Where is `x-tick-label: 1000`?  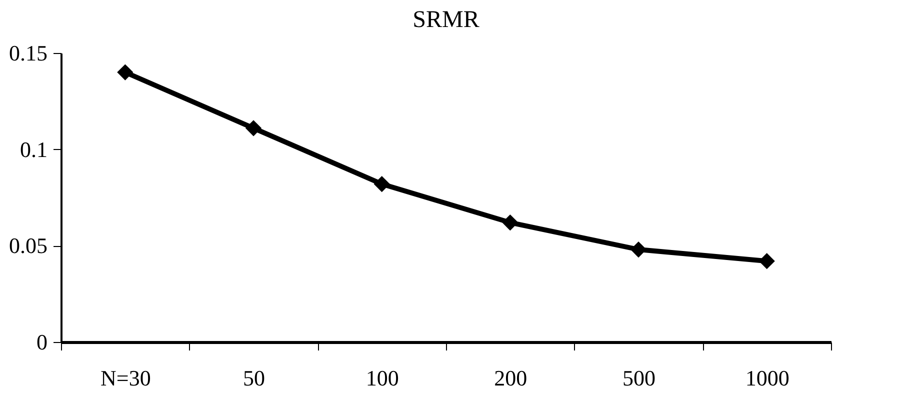 x-tick-label: 1000 is located at coordinates (767, 378).